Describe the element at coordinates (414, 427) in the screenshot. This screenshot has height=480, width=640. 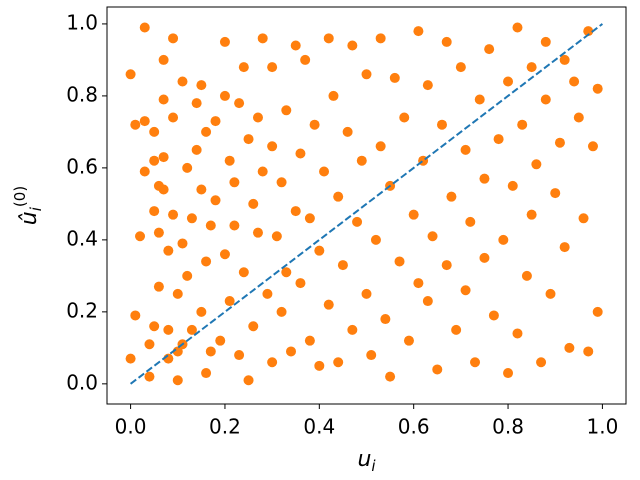
I see `x-tick-label: 0.6` at that location.